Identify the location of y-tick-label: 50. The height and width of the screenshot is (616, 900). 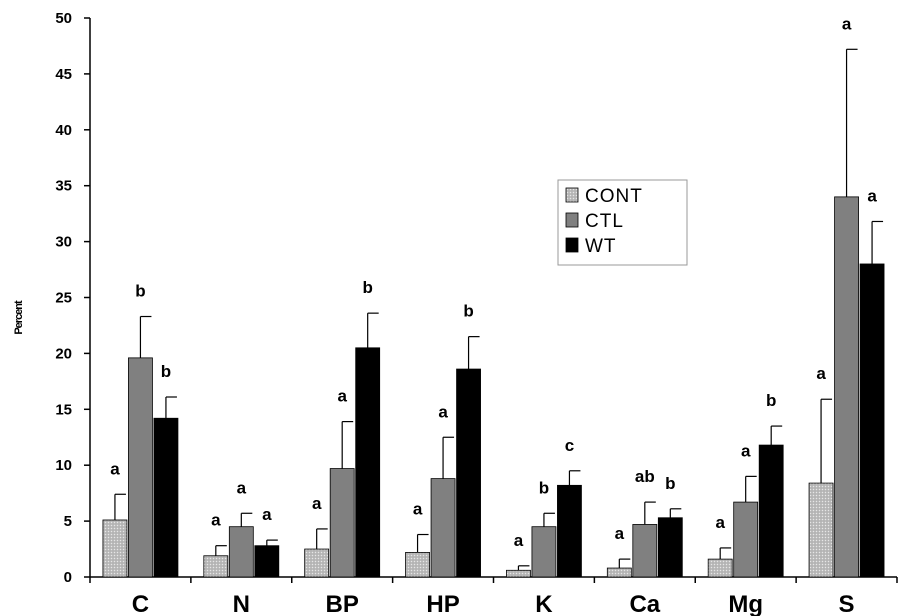
(63, 18).